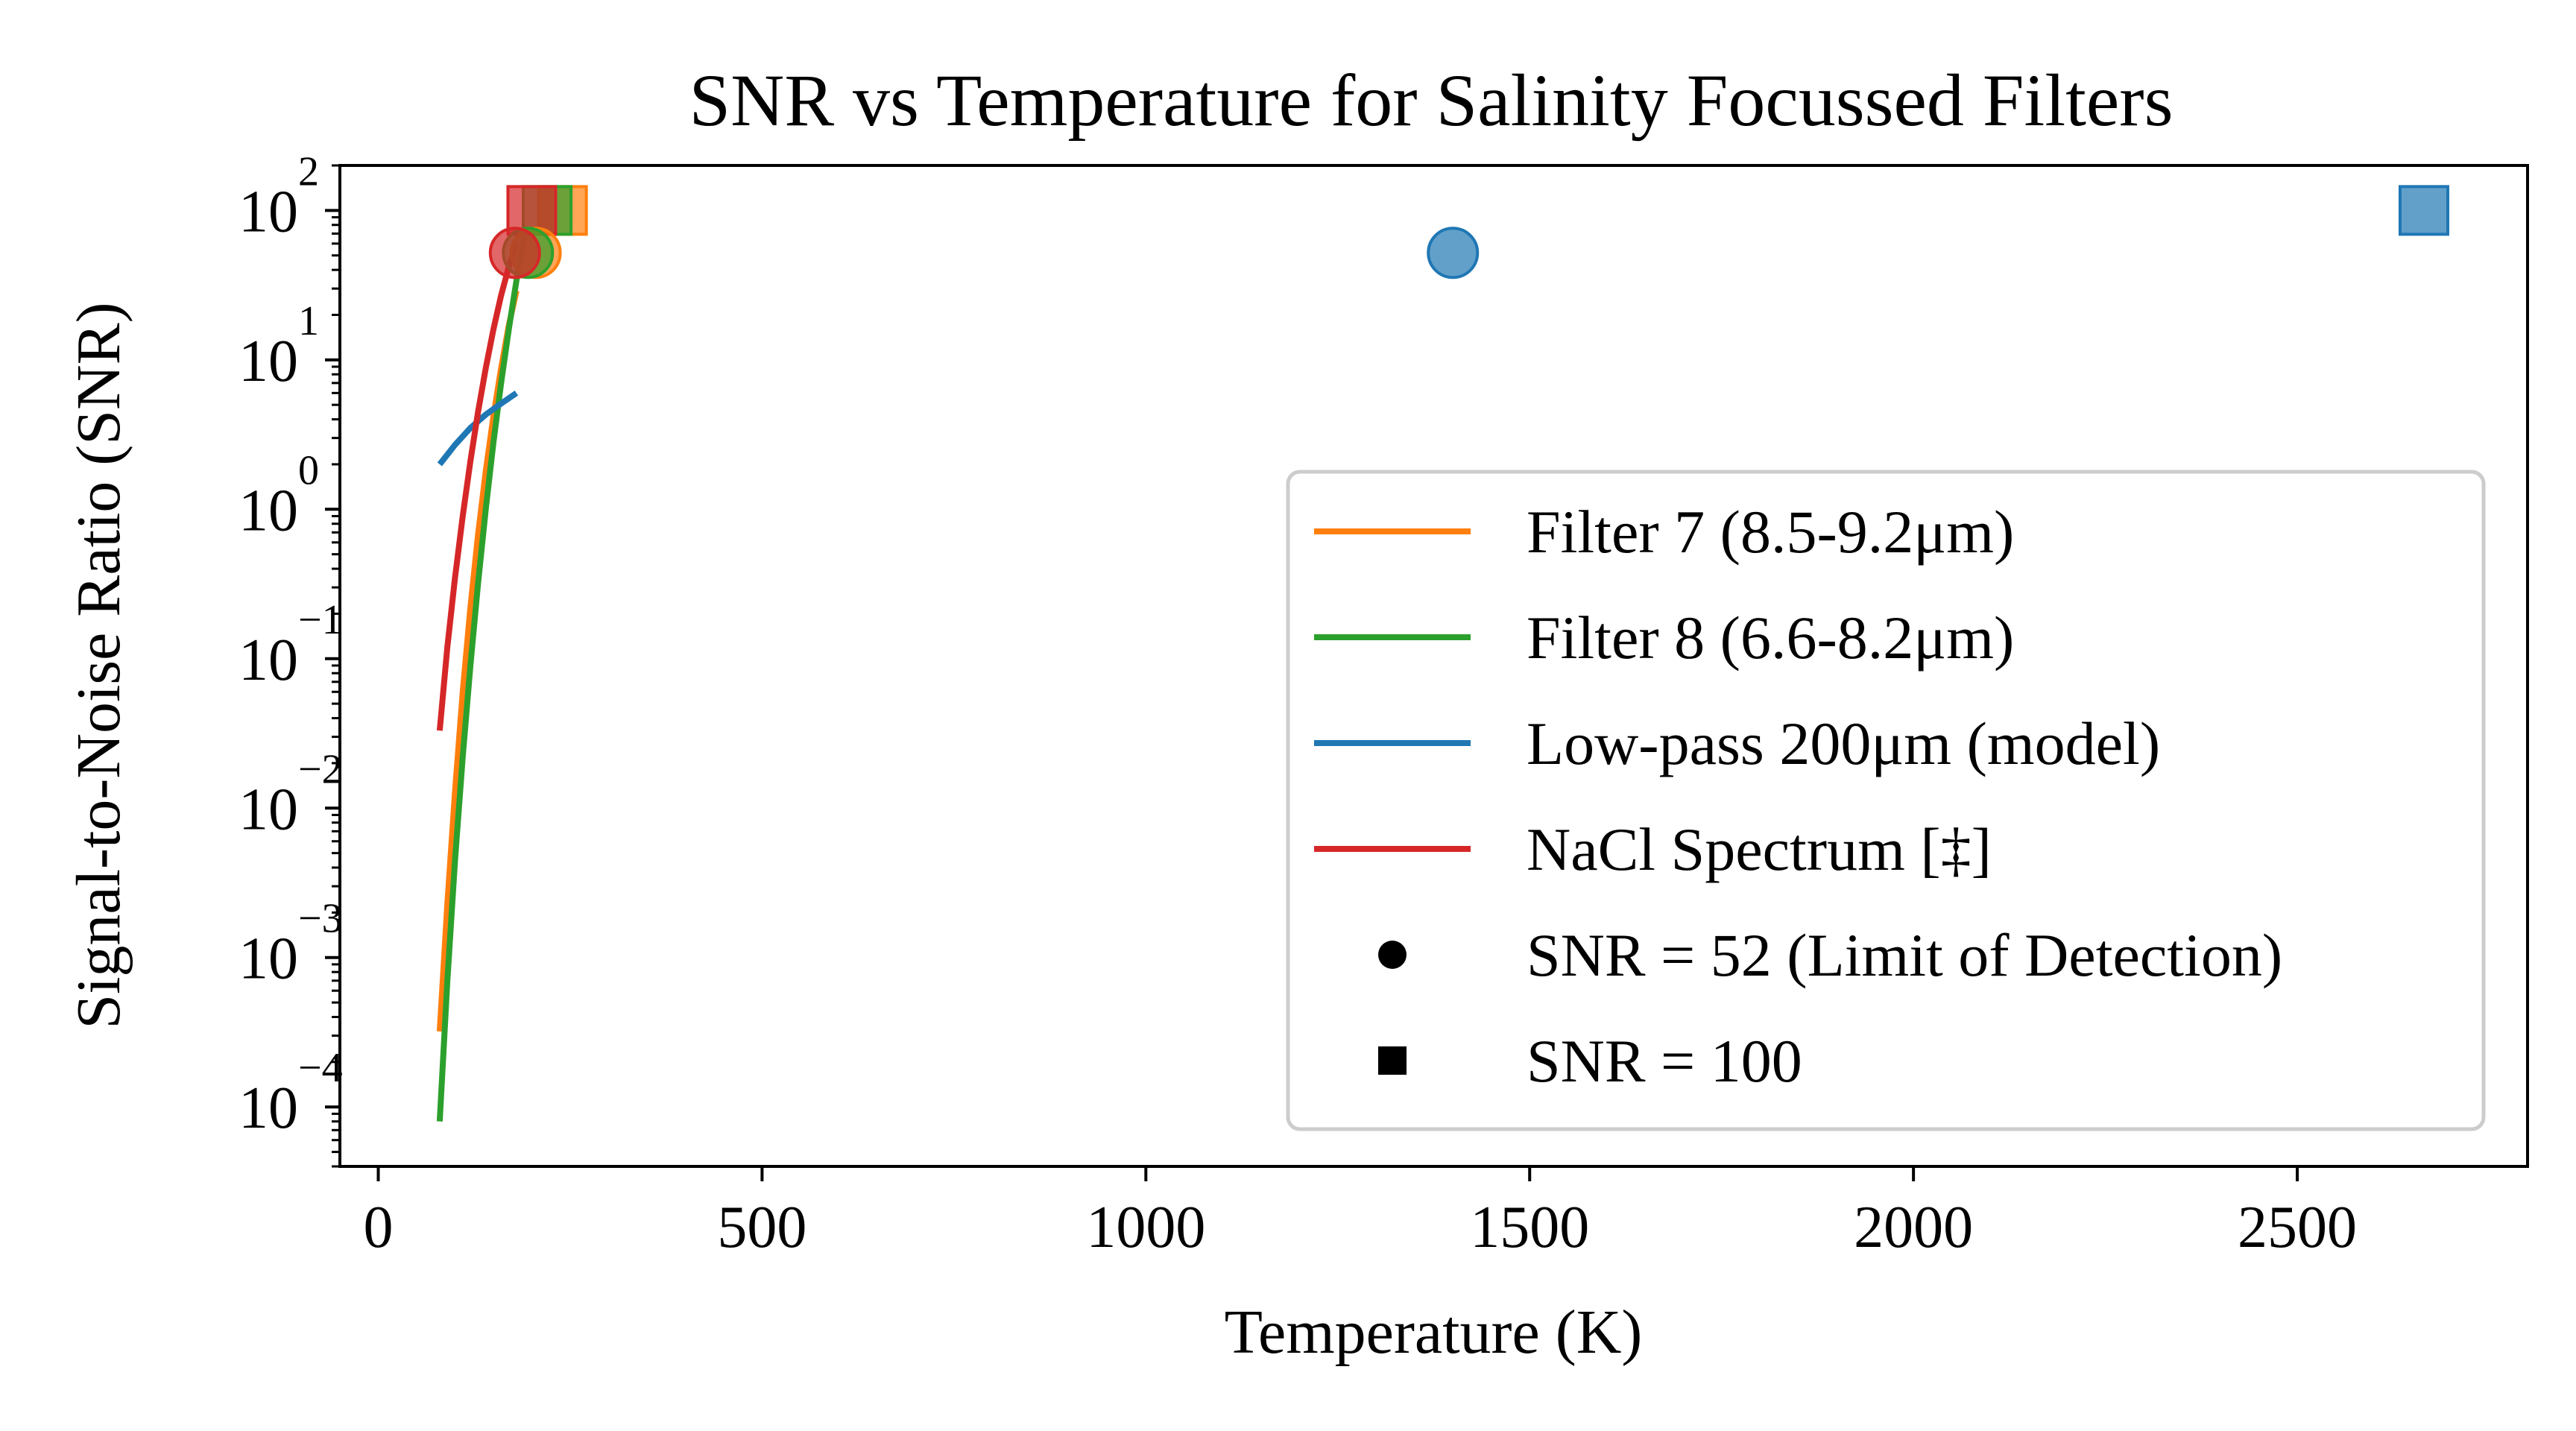 The width and height of the screenshot is (2576, 1431). Describe the element at coordinates (268, 362) in the screenshot. I see `y-tick-label-5: 10` at that location.